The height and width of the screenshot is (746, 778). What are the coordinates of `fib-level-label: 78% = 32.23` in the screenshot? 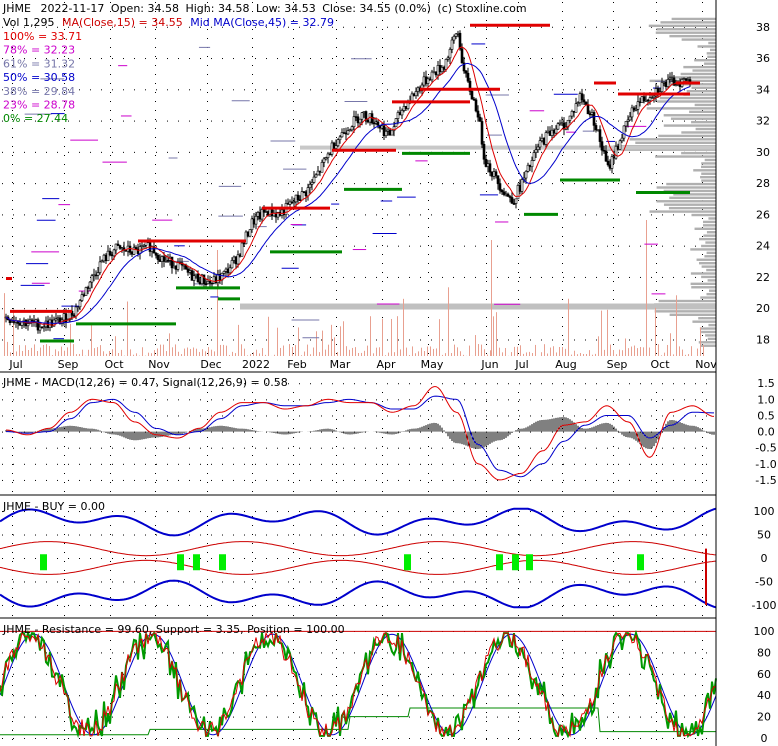 It's located at (39, 50).